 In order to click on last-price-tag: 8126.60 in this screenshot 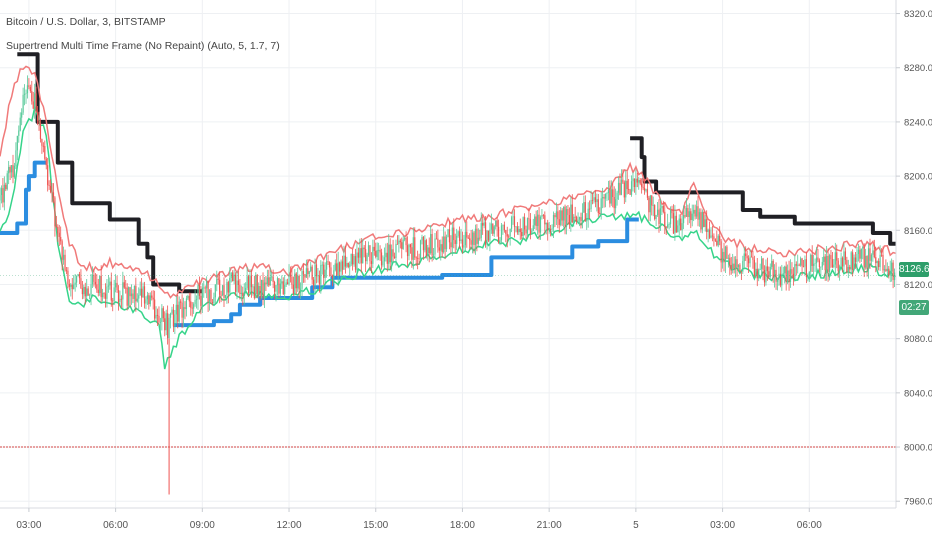, I will do `click(915, 269)`.